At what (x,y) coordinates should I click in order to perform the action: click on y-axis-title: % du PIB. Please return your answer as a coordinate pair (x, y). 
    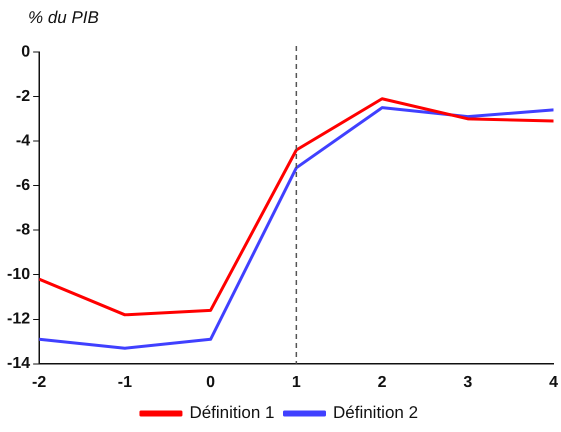
    Looking at the image, I should click on (63, 18).